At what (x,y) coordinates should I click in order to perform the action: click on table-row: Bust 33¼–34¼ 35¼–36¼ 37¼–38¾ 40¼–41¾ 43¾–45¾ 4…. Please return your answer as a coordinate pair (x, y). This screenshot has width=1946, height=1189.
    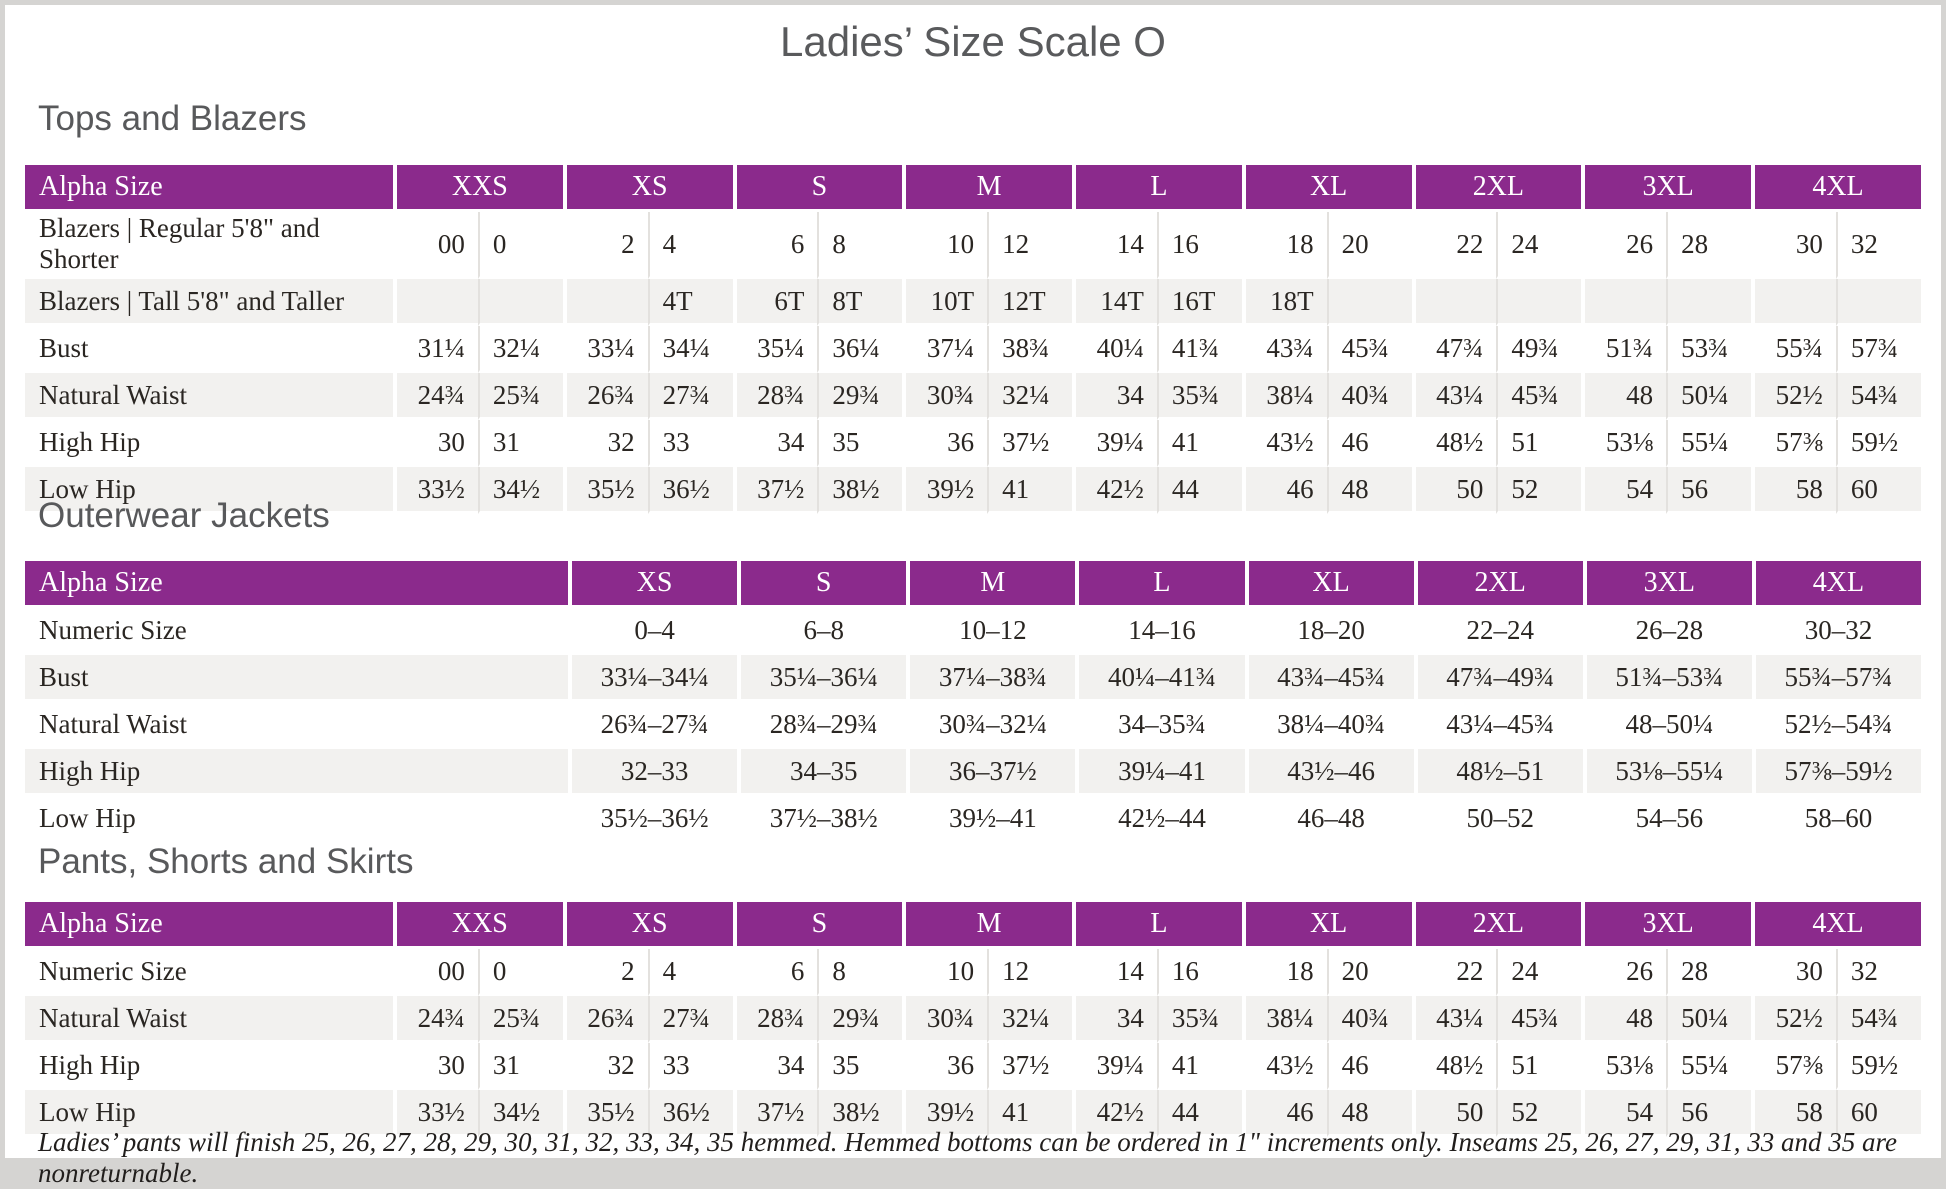
    Looking at the image, I should click on (973, 678).